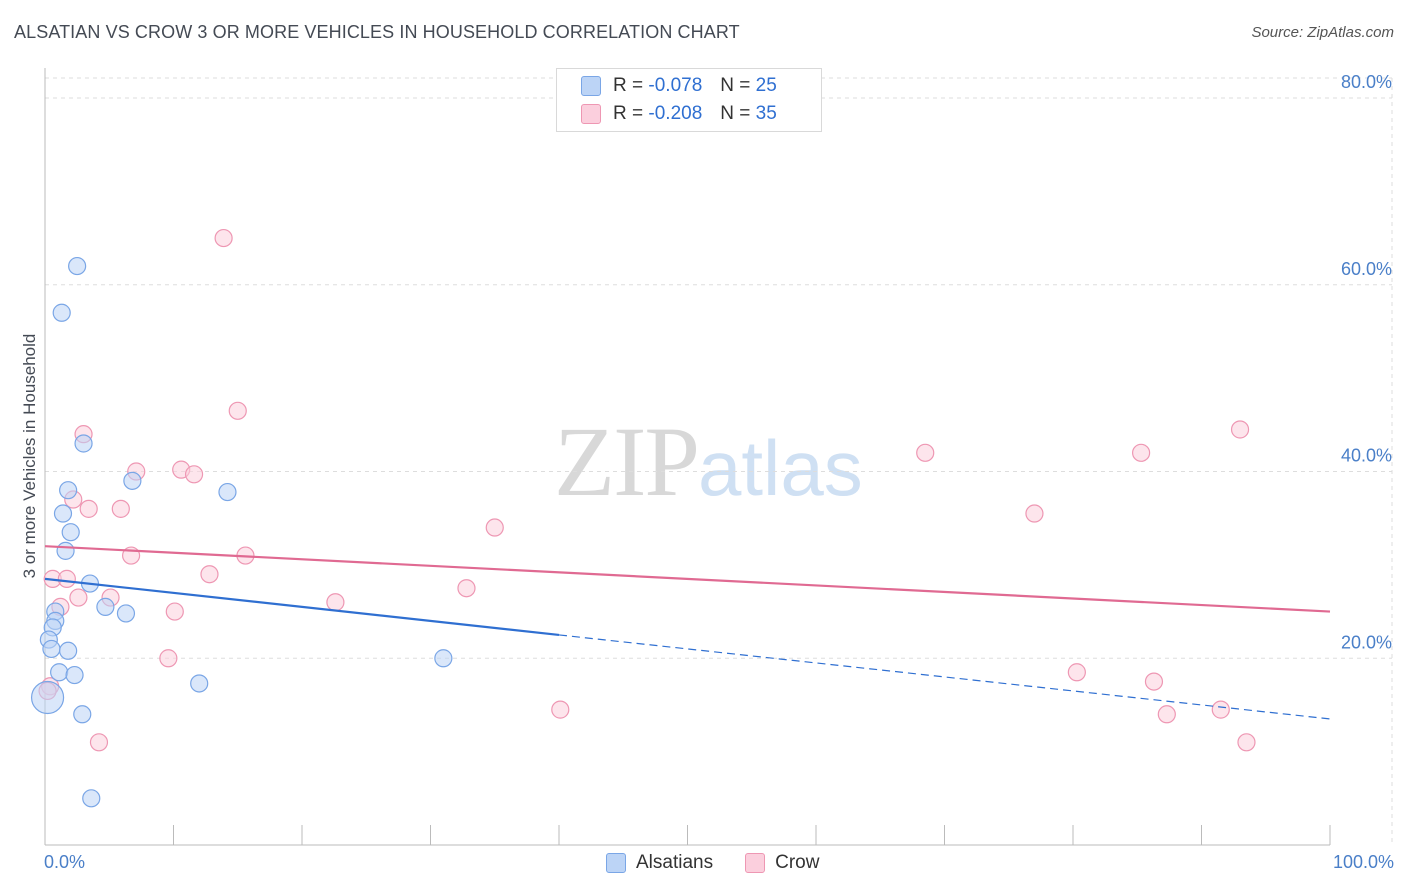 Image resolution: width=1406 pixels, height=892 pixels. Describe the element at coordinates (755, 863) in the screenshot. I see `crow-legend-swatch` at that location.